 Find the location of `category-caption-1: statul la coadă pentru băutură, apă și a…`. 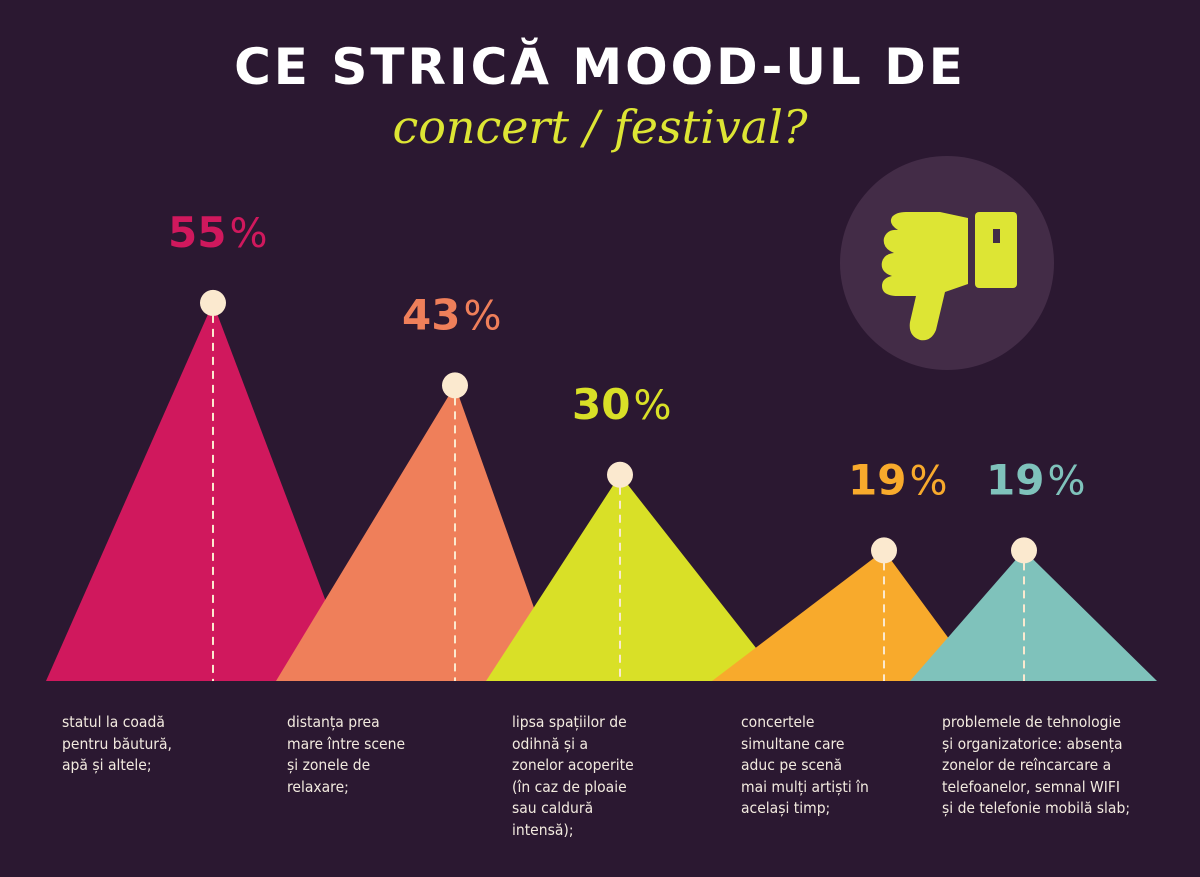

category-caption-1: statul la coadă pentru băutură, apă și a… is located at coordinates (117, 743).